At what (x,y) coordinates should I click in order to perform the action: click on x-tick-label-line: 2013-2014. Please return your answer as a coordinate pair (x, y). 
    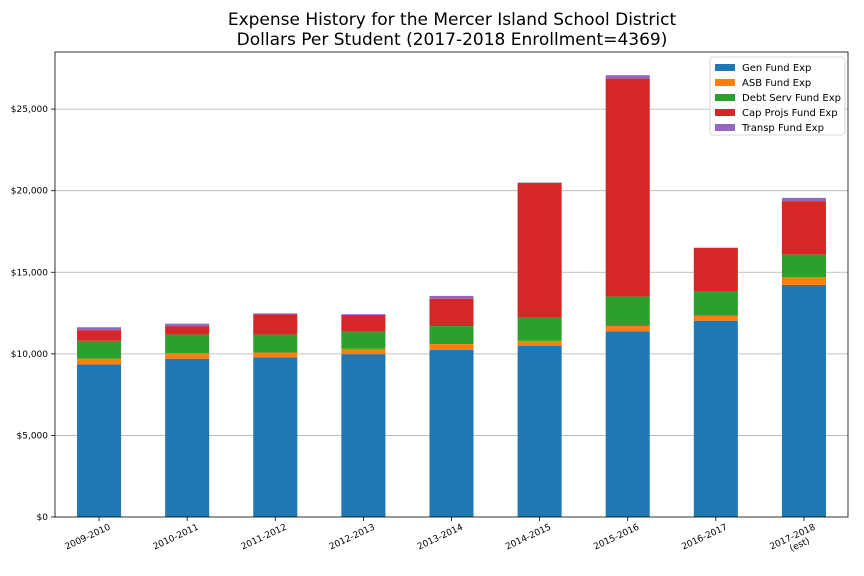
    Looking at the image, I should click on (440, 538).